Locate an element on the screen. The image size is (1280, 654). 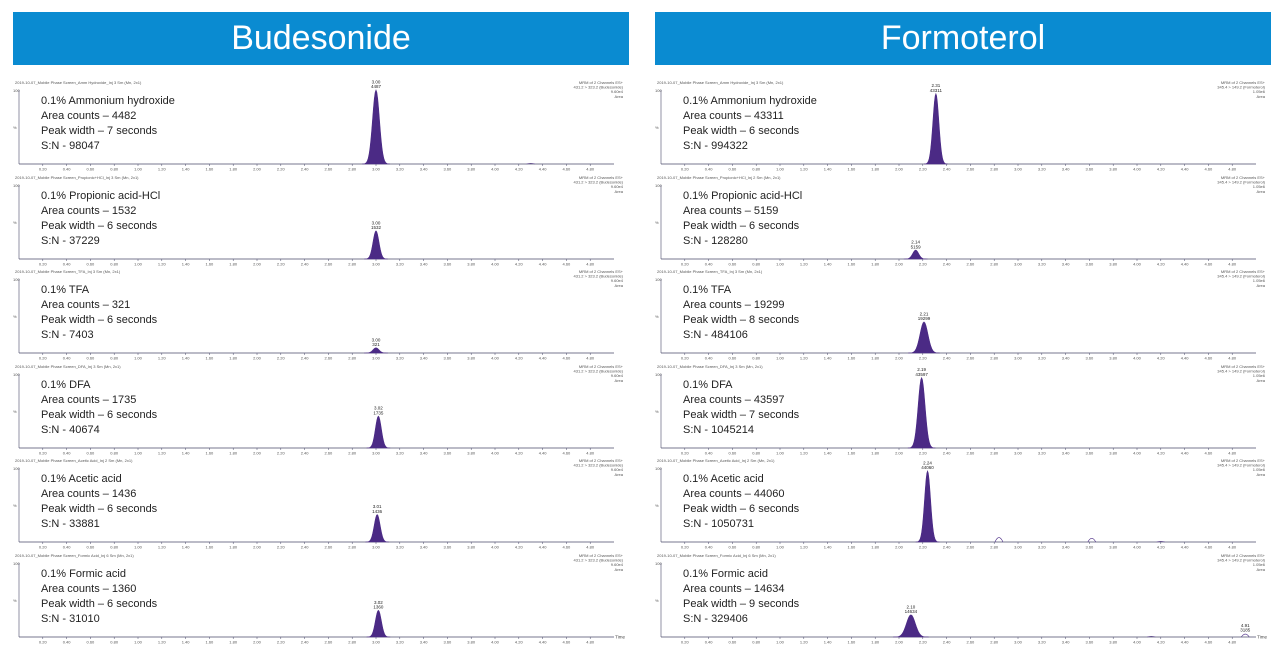
signal-to-noise: S:N - 33881 is located at coordinates (70, 524).